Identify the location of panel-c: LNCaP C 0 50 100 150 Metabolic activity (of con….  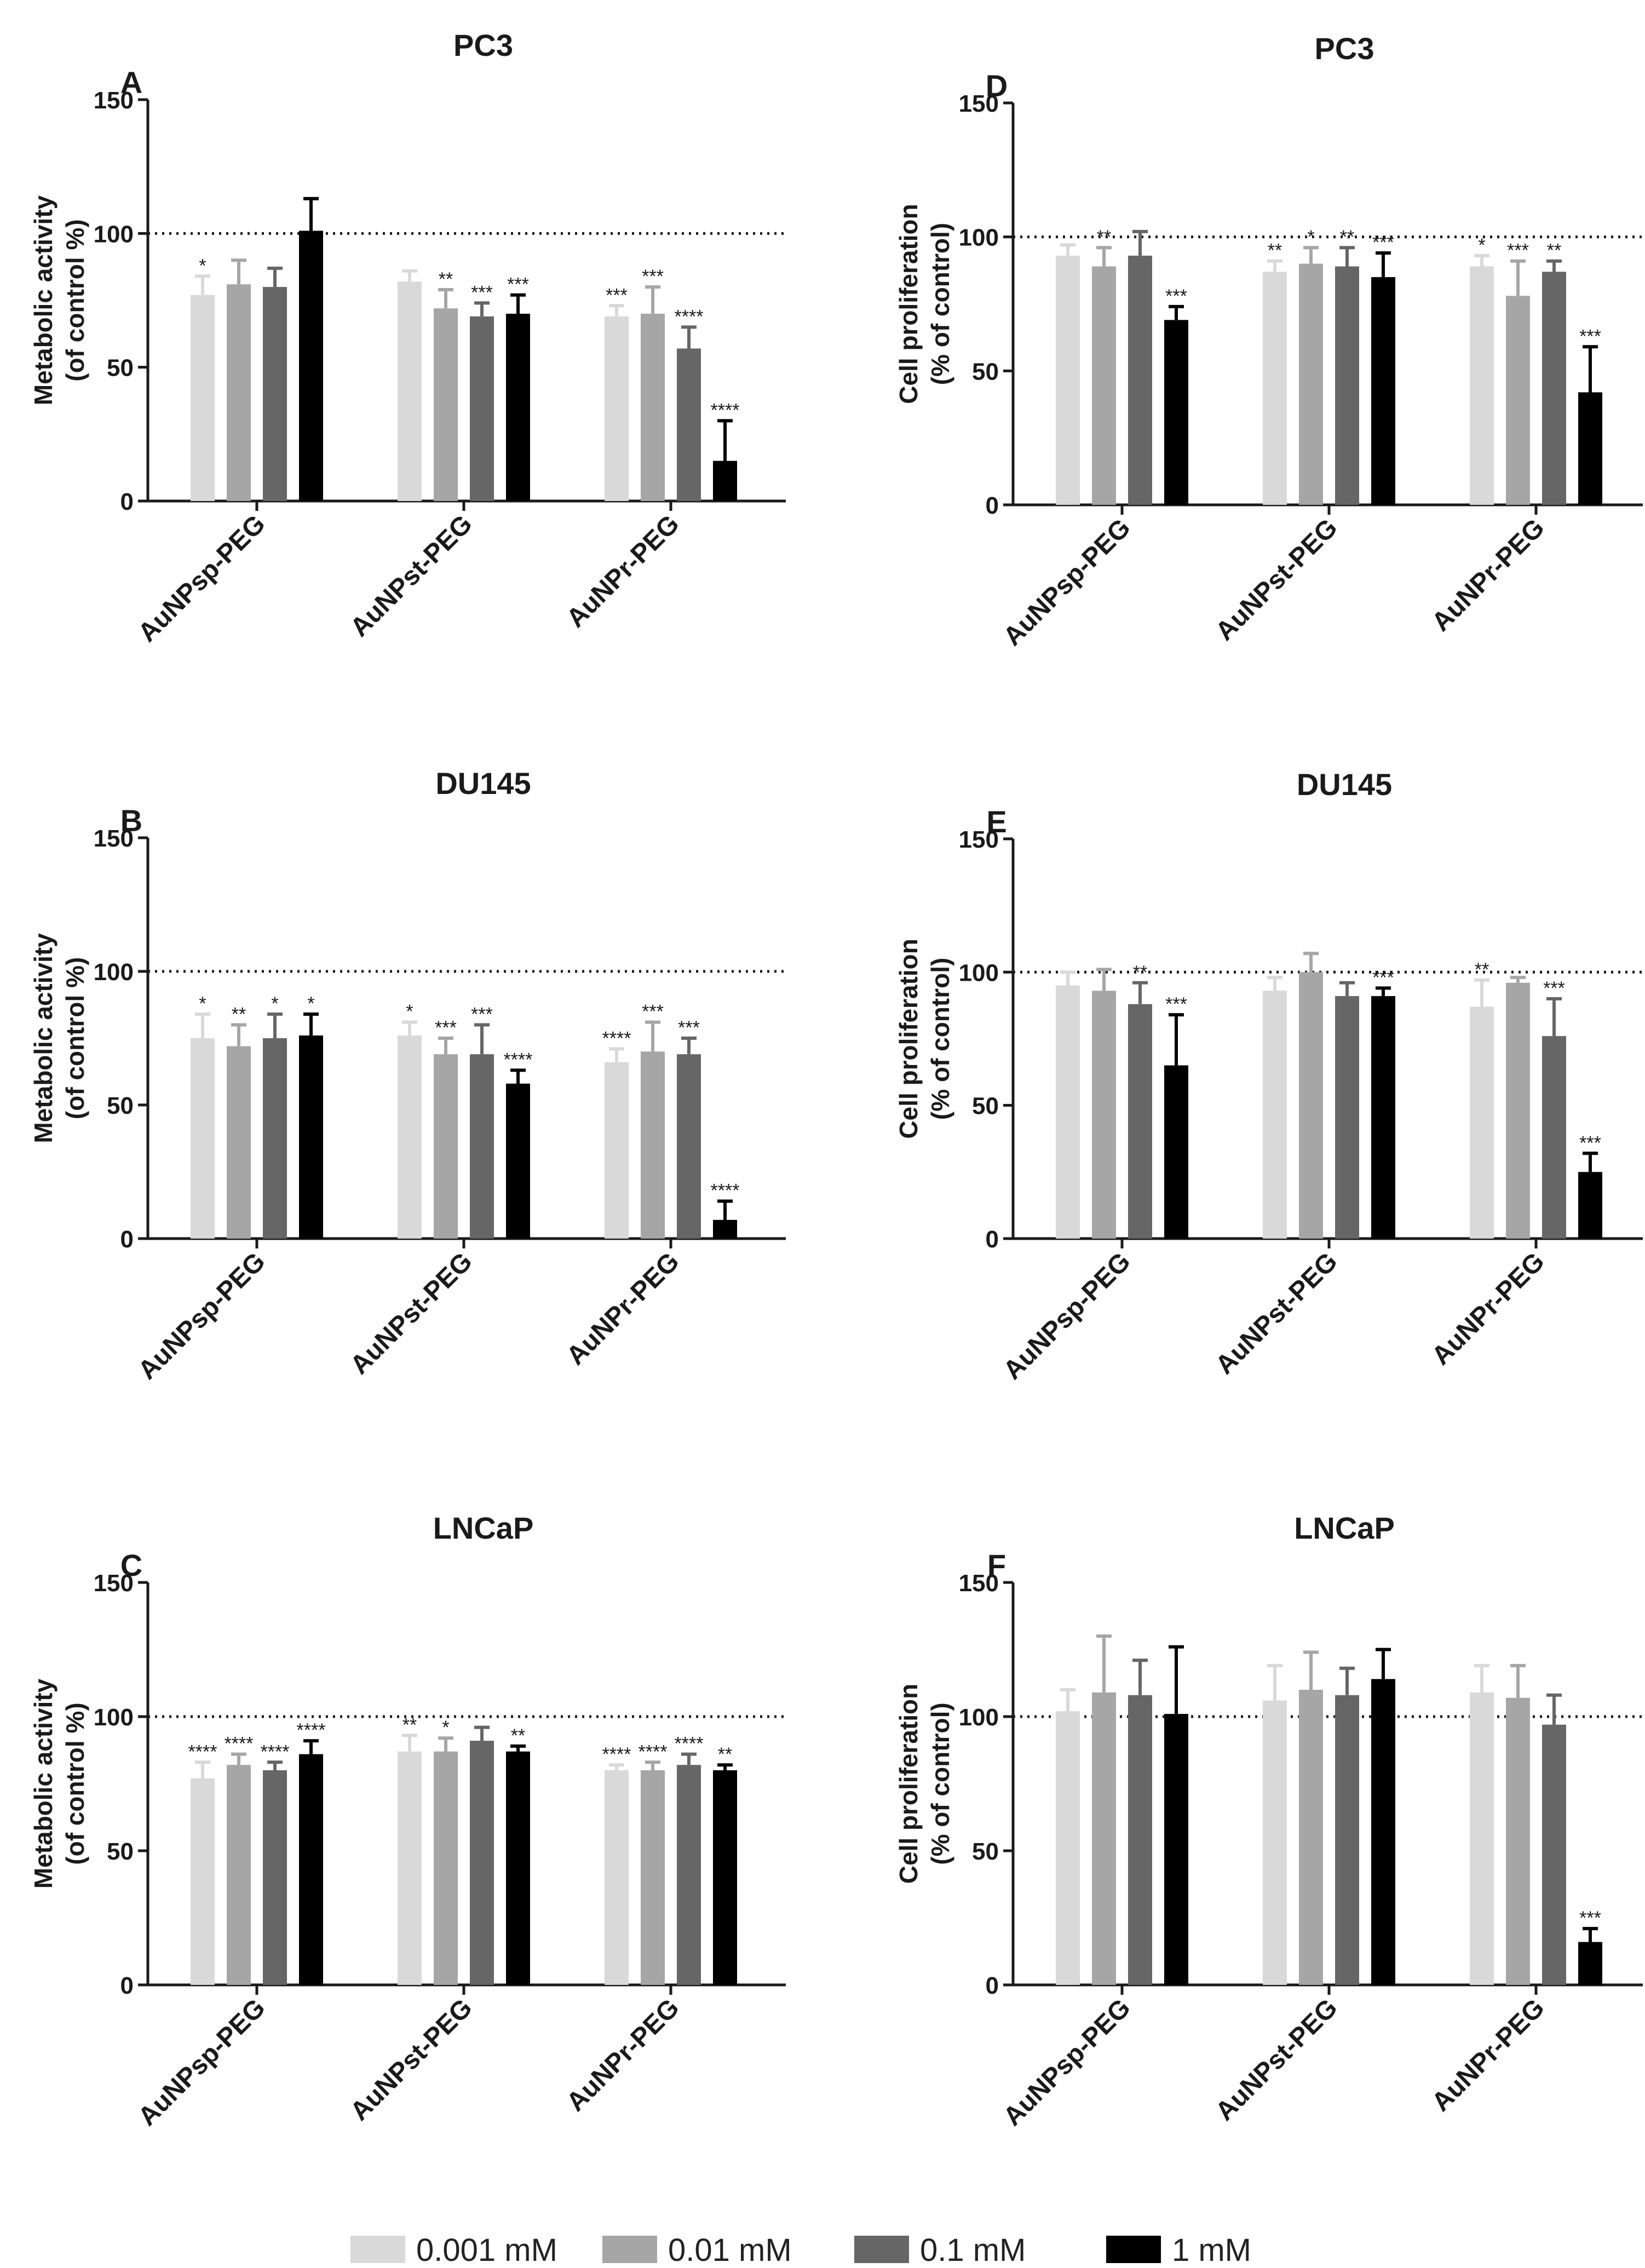
(407, 1821).